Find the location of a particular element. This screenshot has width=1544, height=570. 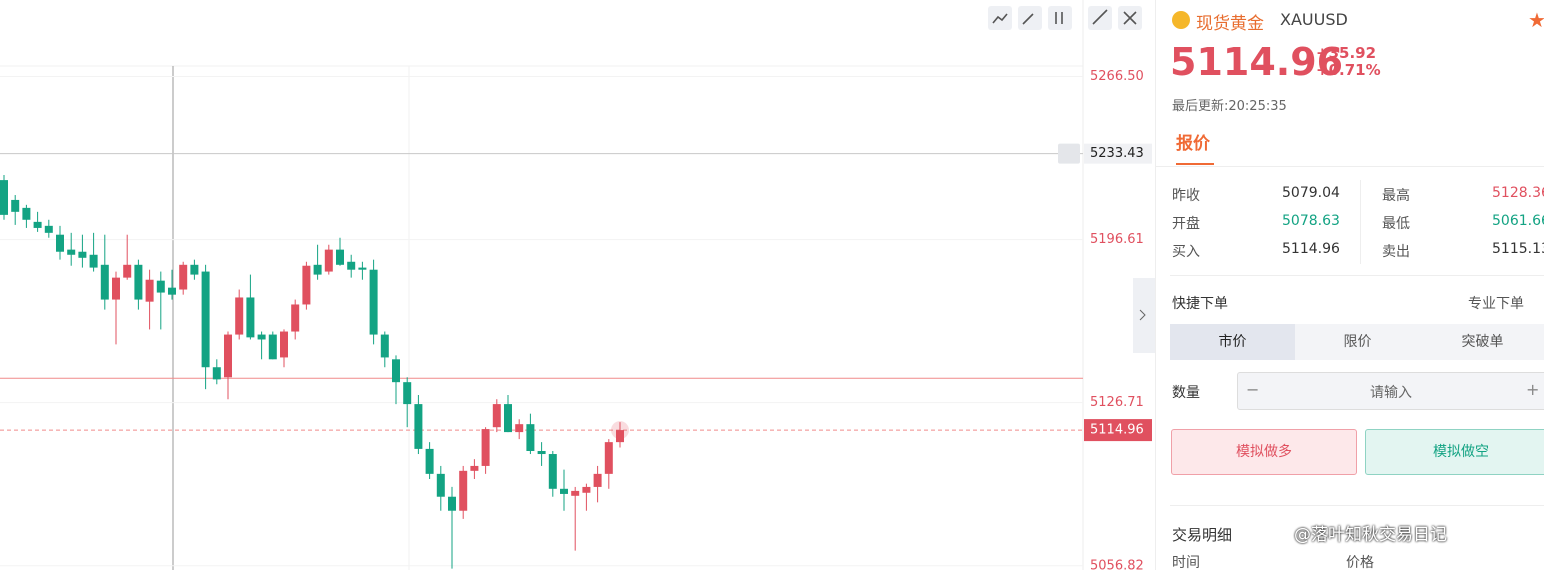

price: 5114.96 is located at coordinates (1257, 62).